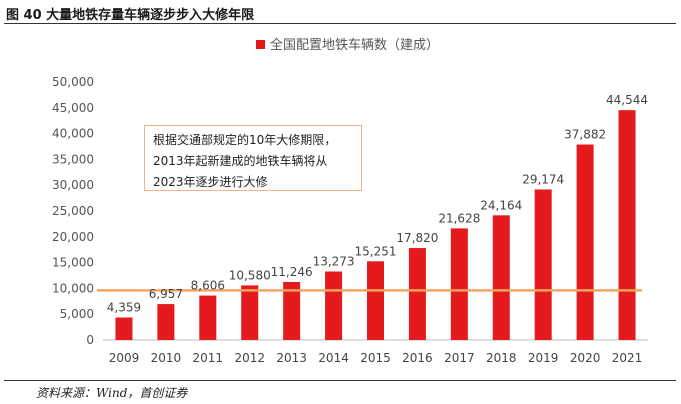 Image resolution: width=681 pixels, height=404 pixels. Describe the element at coordinates (166, 358) in the screenshot. I see `x-tick-label: 2010` at that location.